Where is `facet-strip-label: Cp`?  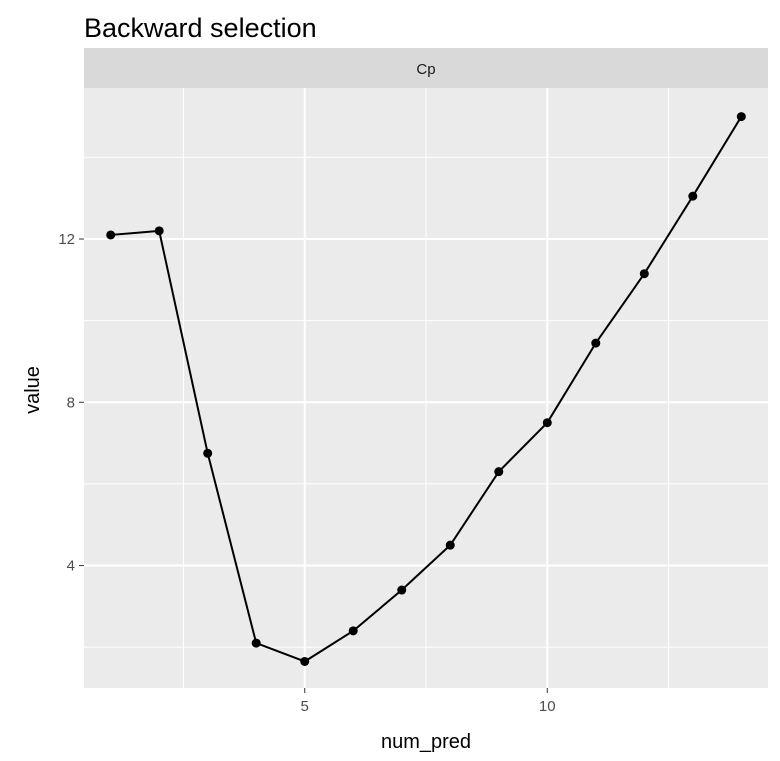 facet-strip-label: Cp is located at coordinates (425, 69).